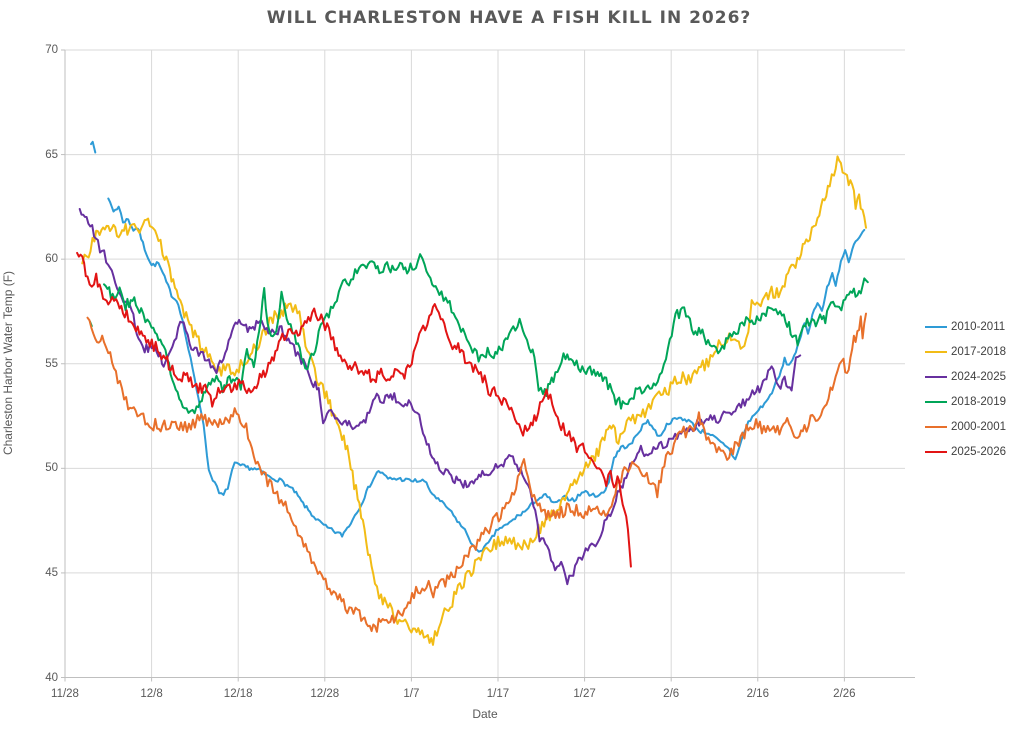 Image resolution: width=1018 pixels, height=731 pixels. I want to click on x-tick-label: 1/17, so click(498, 694).